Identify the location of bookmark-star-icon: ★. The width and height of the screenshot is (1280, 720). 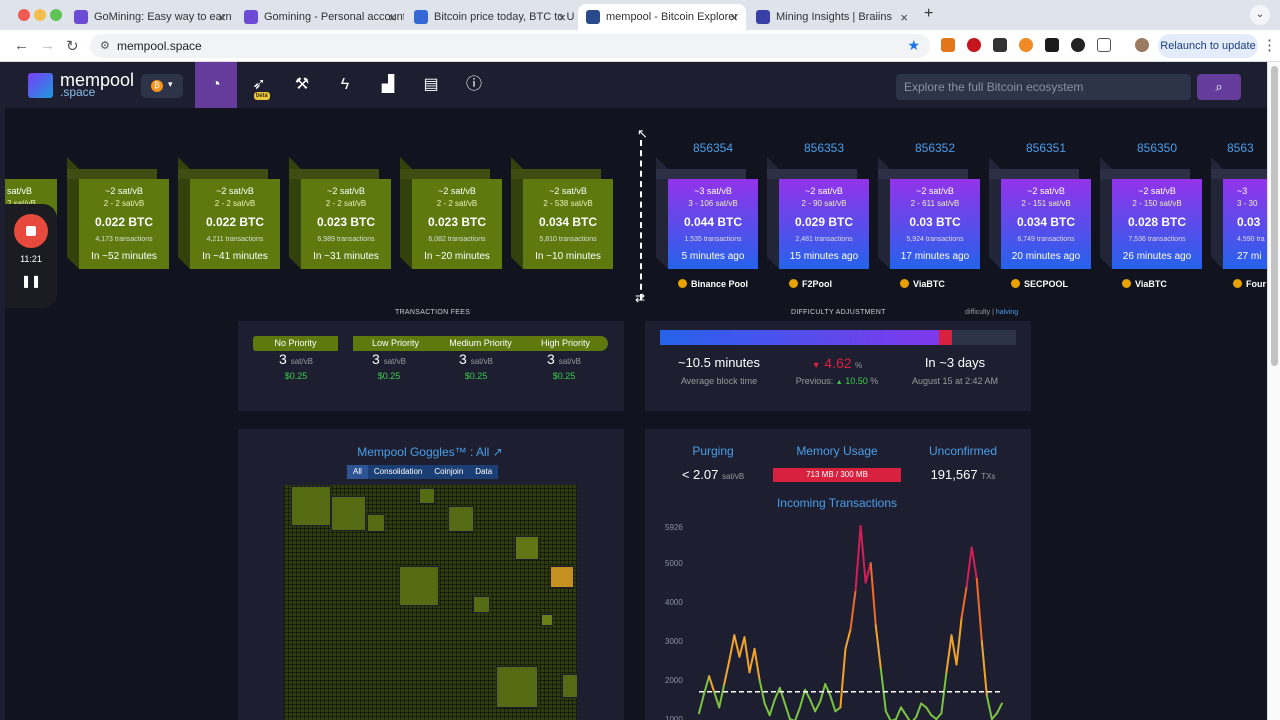
(913, 45).